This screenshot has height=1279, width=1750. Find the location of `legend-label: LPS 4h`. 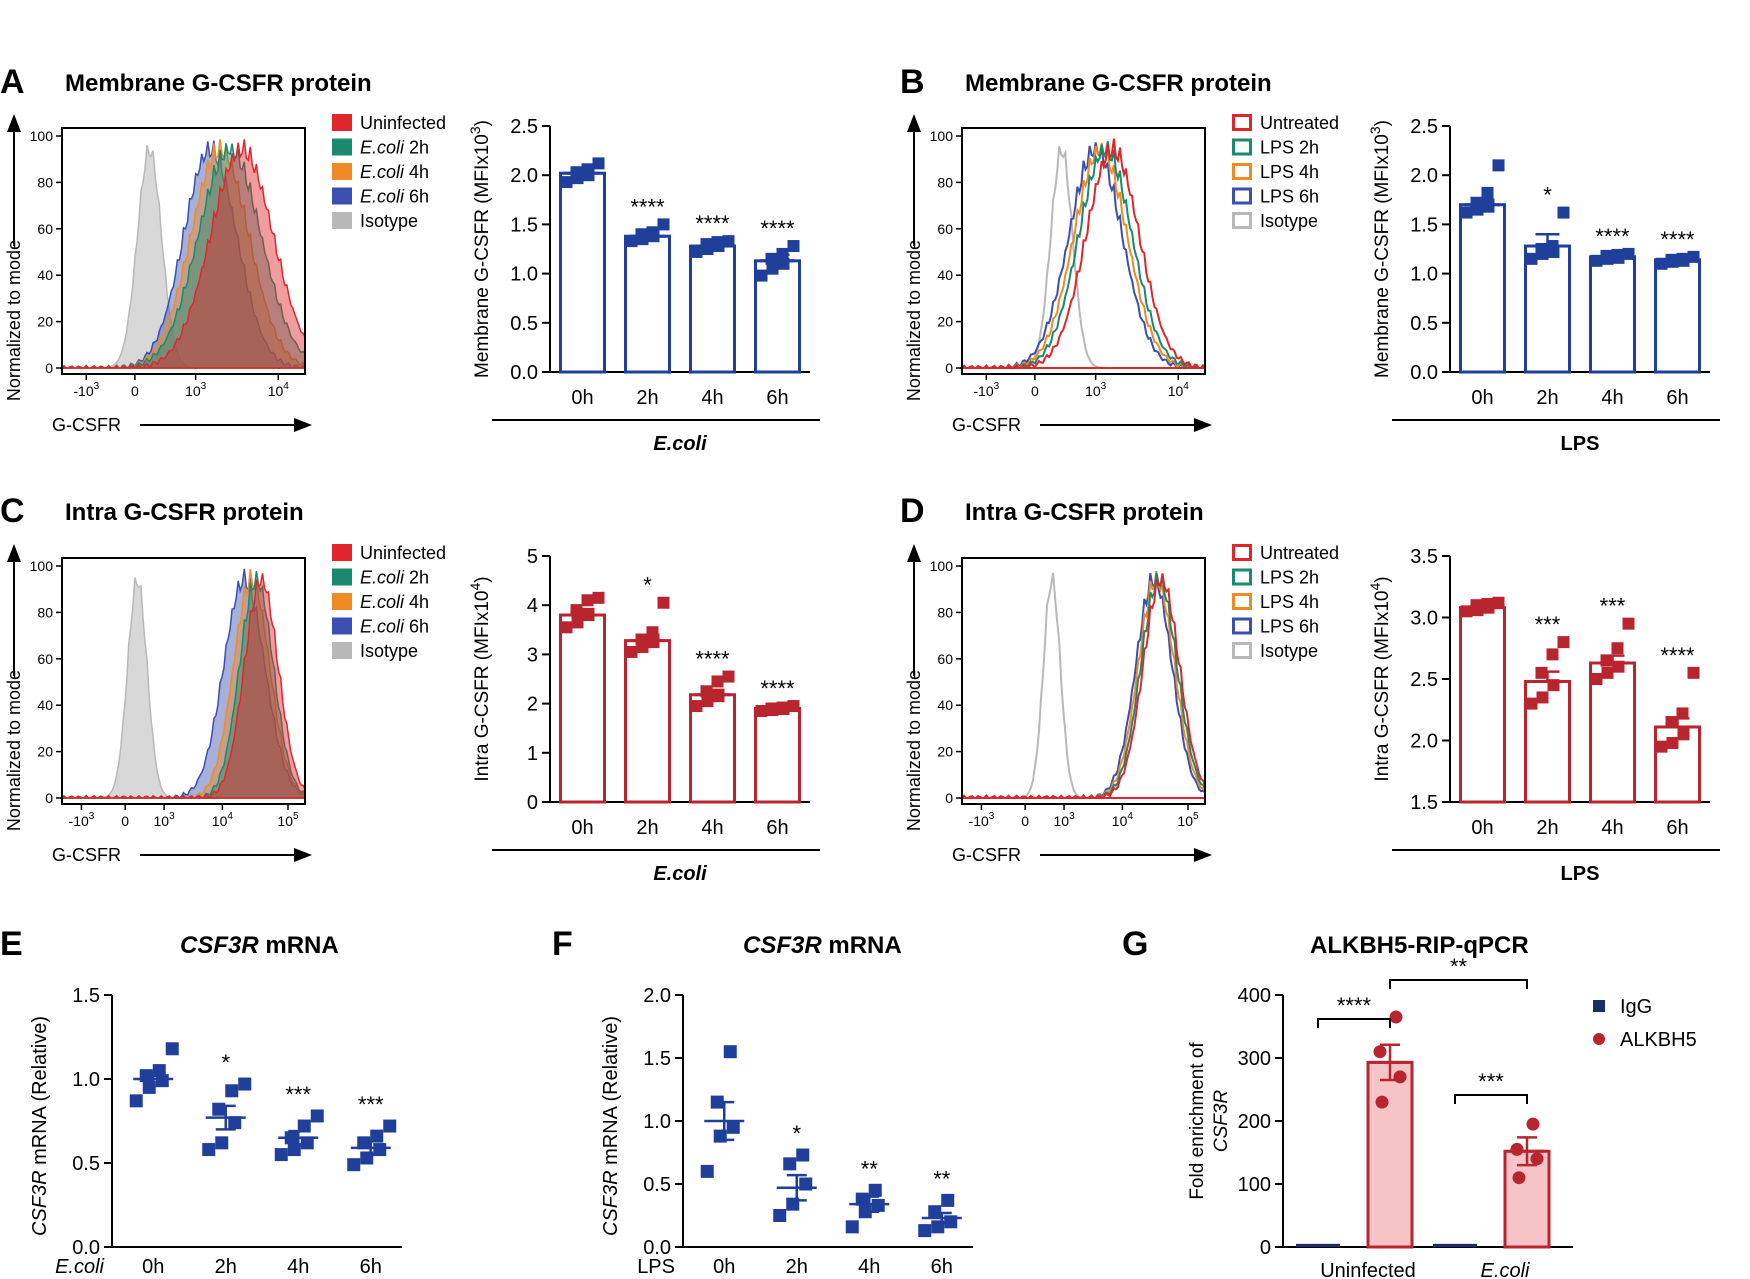

legend-label: LPS 4h is located at coordinates (1289, 602).